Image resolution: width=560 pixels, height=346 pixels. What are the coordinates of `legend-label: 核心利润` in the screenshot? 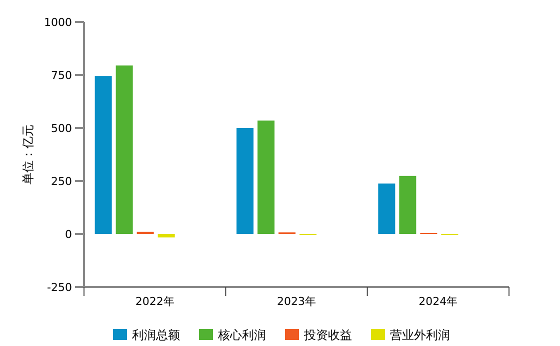 It's located at (241, 335).